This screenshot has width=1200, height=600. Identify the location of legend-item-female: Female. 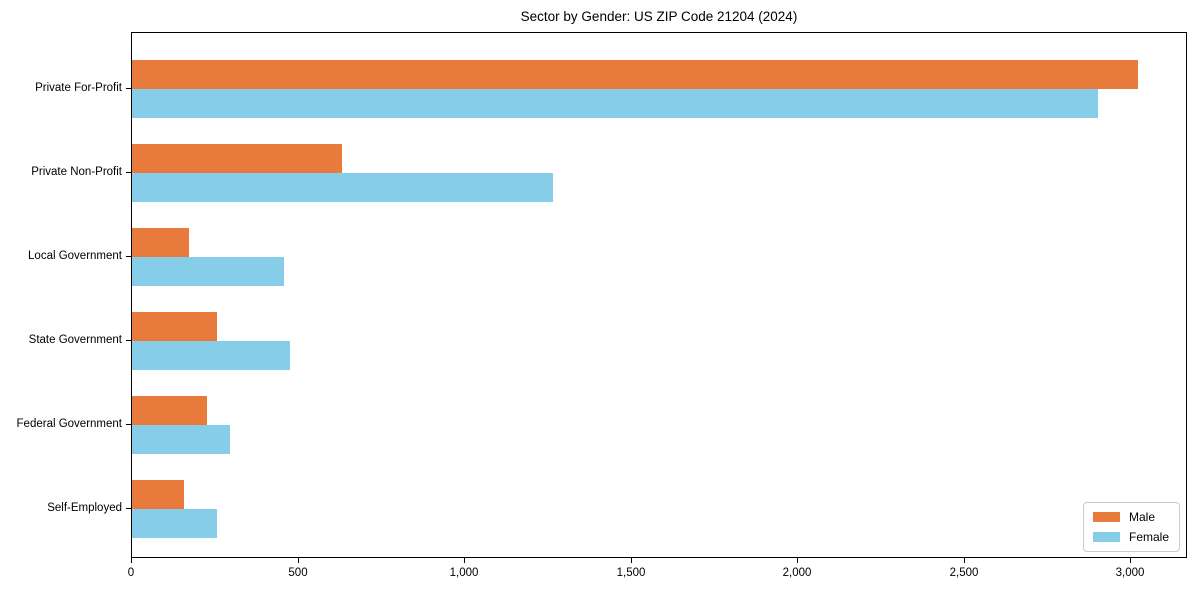
(1130, 537).